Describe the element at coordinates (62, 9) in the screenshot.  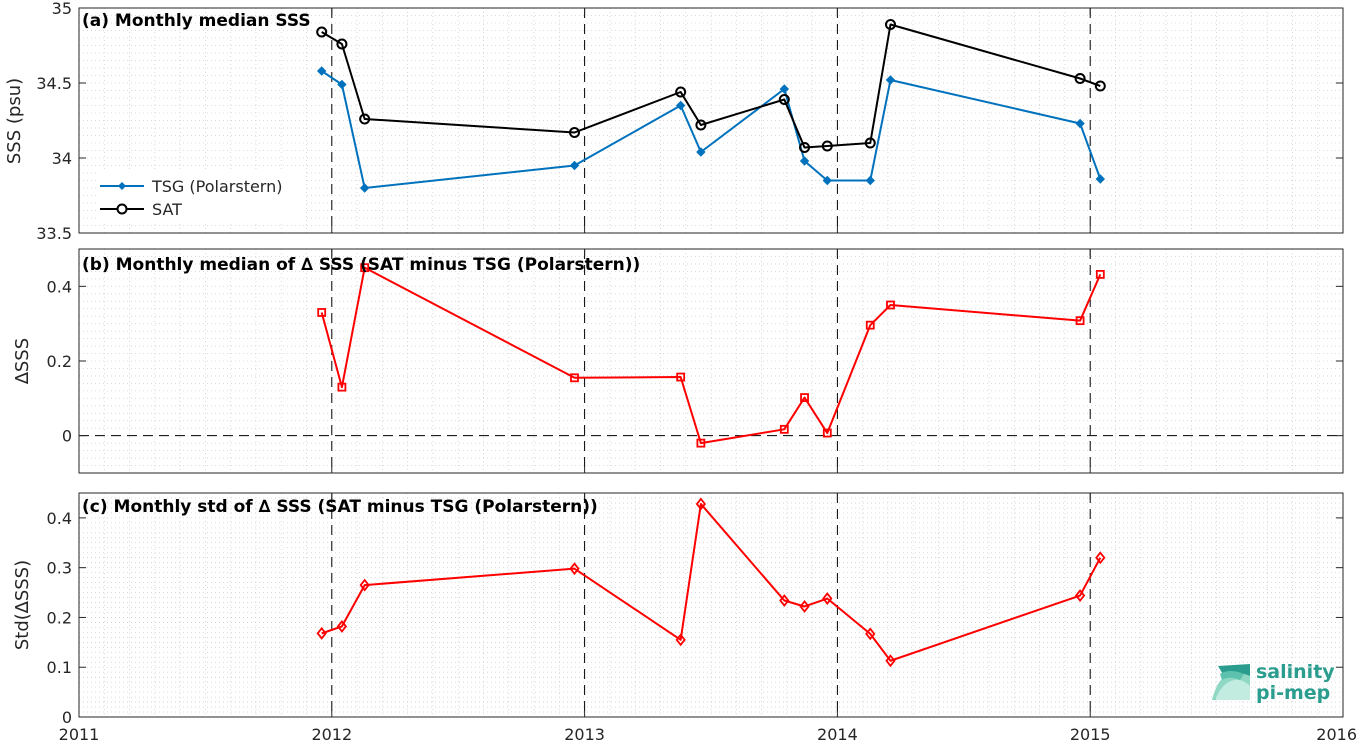
I see `y-tick-label: 35` at that location.